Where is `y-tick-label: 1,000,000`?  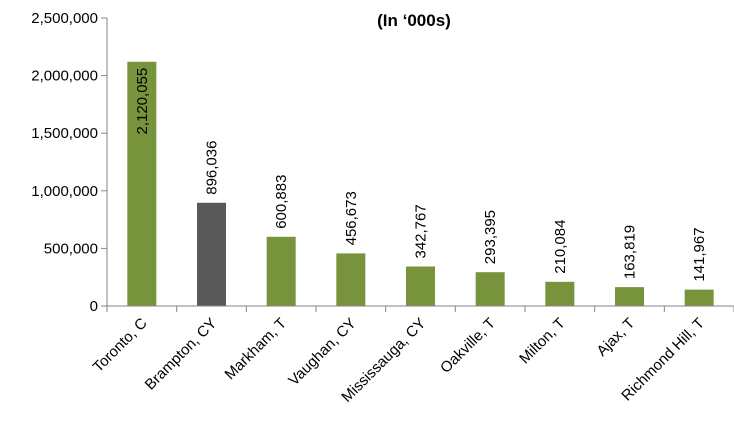
y-tick-label: 1,000,000 is located at coordinates (64, 191).